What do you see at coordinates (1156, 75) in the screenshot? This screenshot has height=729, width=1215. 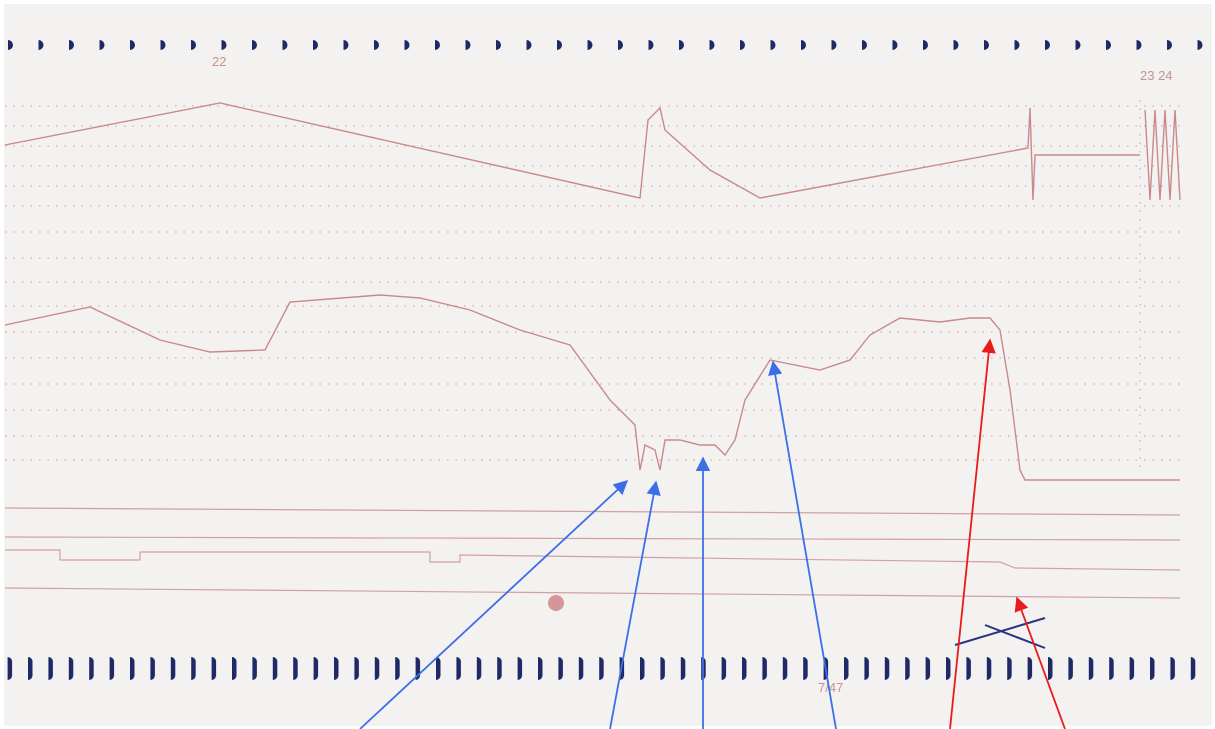 I see `label: 23 24` at bounding box center [1156, 75].